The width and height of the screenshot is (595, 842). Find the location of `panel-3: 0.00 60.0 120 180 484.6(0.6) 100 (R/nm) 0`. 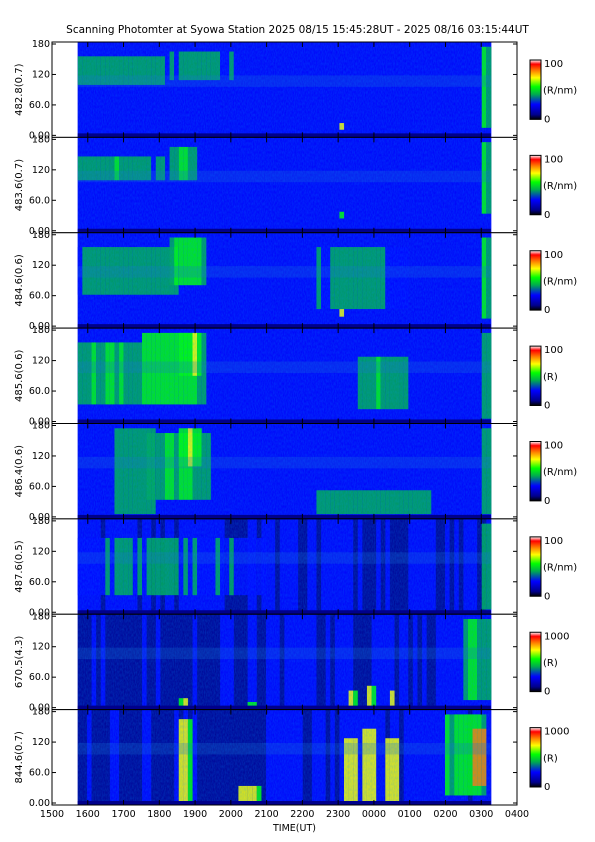

panel-3: 0.00 60.0 120 180 484.6(0.6) 100 (R/nm) 0 is located at coordinates (295, 281).